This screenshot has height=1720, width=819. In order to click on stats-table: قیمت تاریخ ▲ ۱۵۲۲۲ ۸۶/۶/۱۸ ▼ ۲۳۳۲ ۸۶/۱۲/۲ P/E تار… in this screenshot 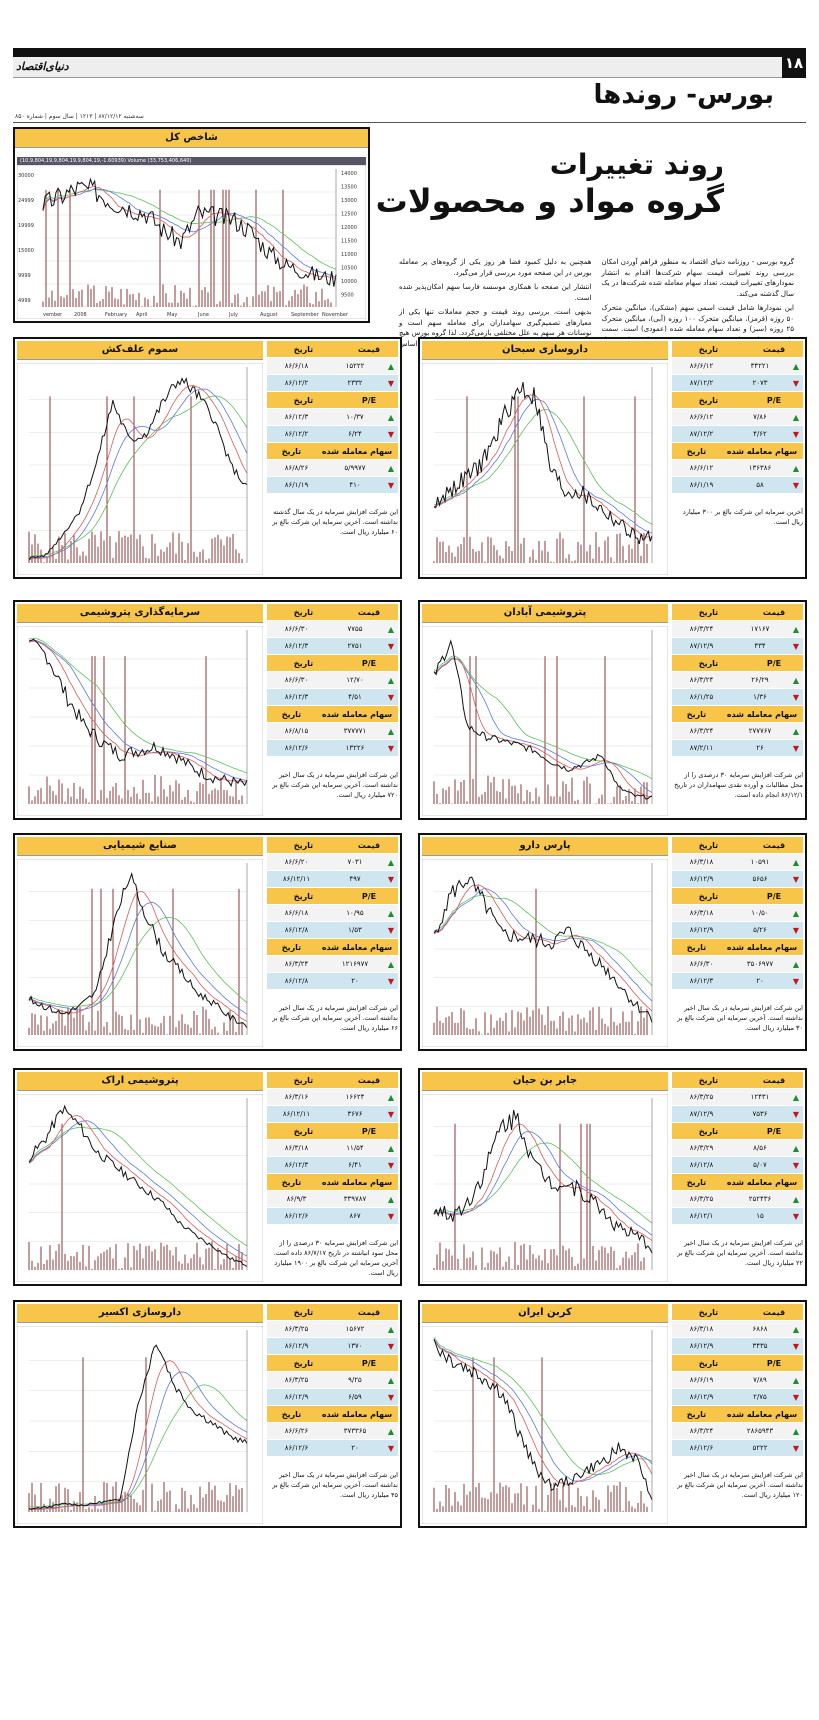, I will do `click(332, 417)`.